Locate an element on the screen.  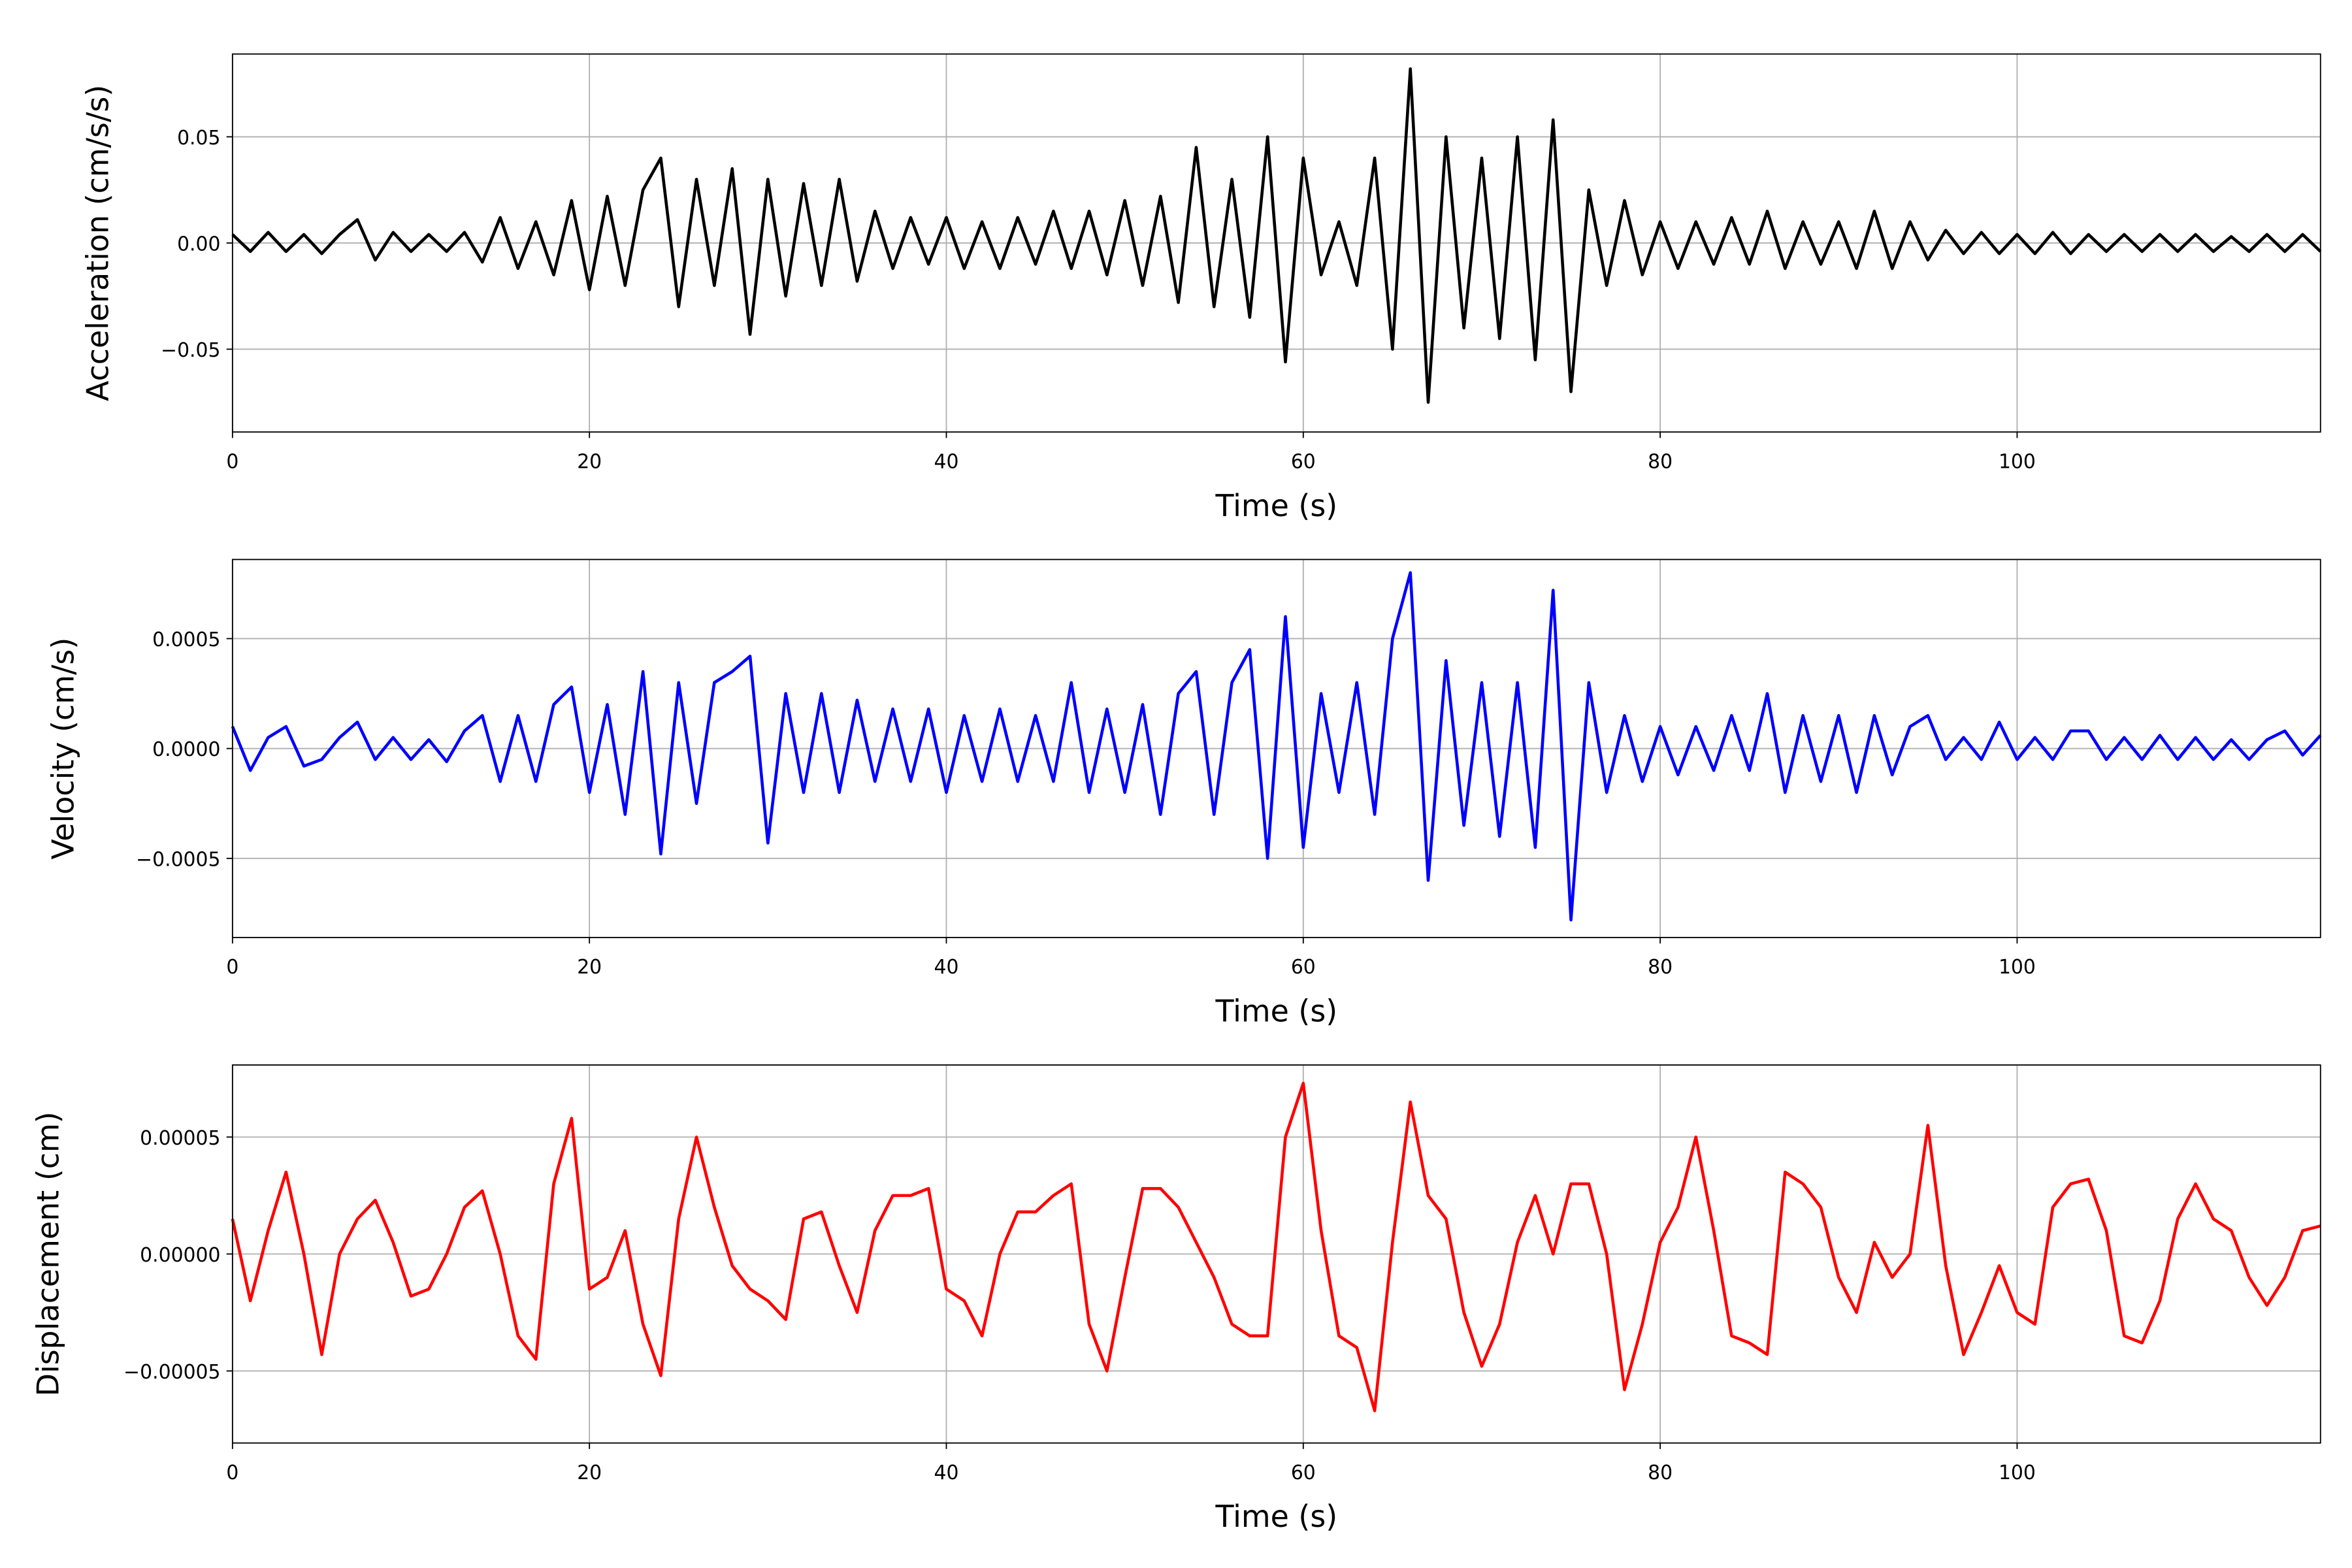
y-tick-label: −0.05 is located at coordinates (190, 350).